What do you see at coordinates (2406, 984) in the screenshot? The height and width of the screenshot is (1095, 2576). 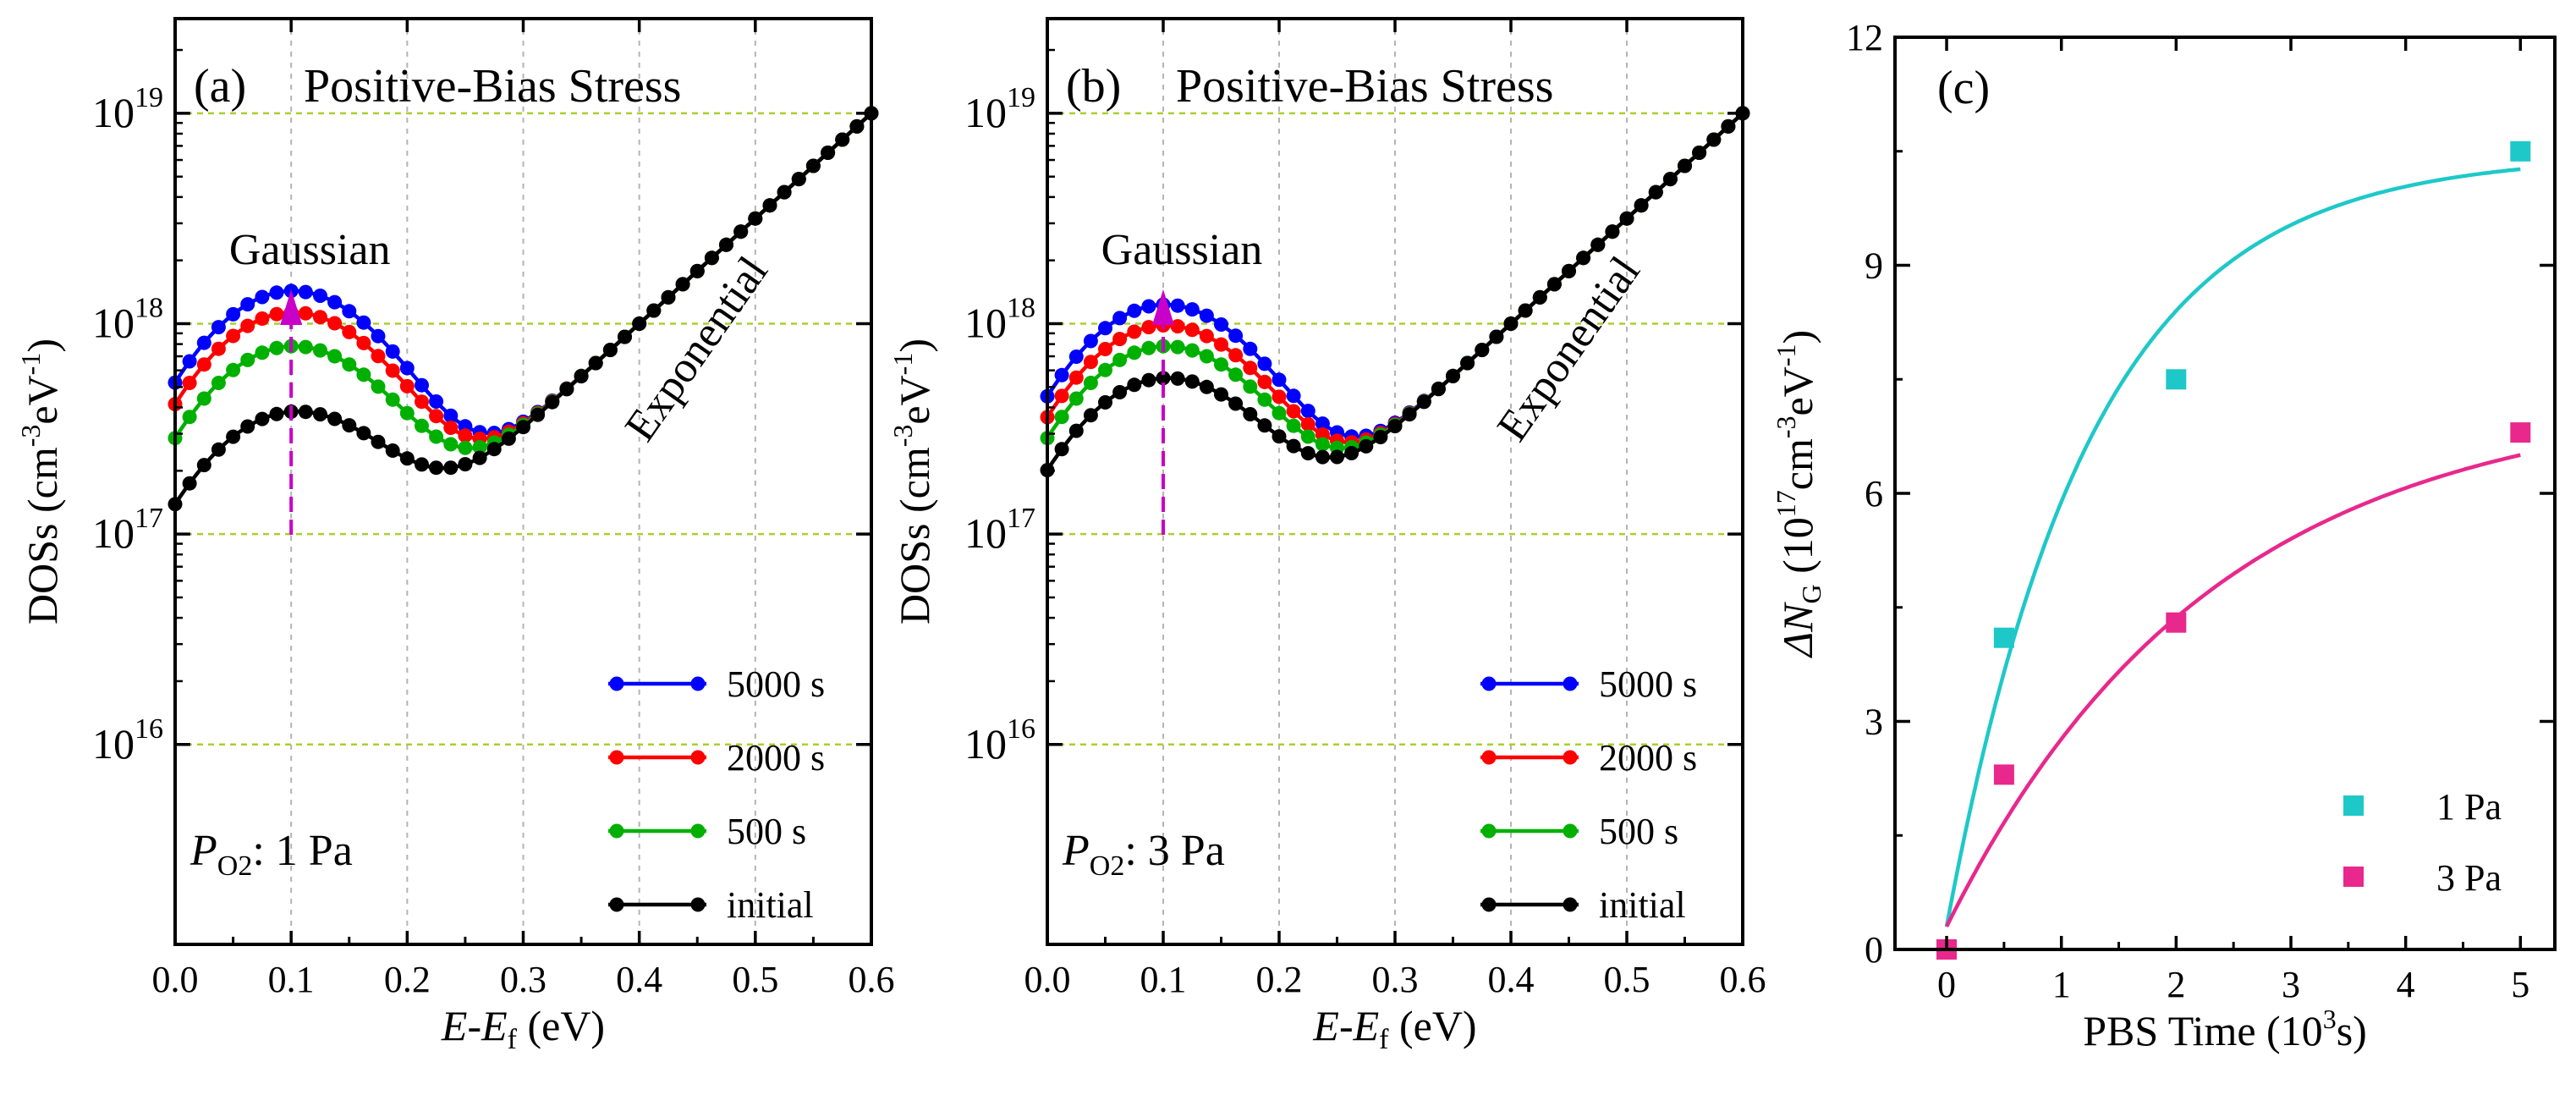 I see `x-tick-label: 4` at bounding box center [2406, 984].